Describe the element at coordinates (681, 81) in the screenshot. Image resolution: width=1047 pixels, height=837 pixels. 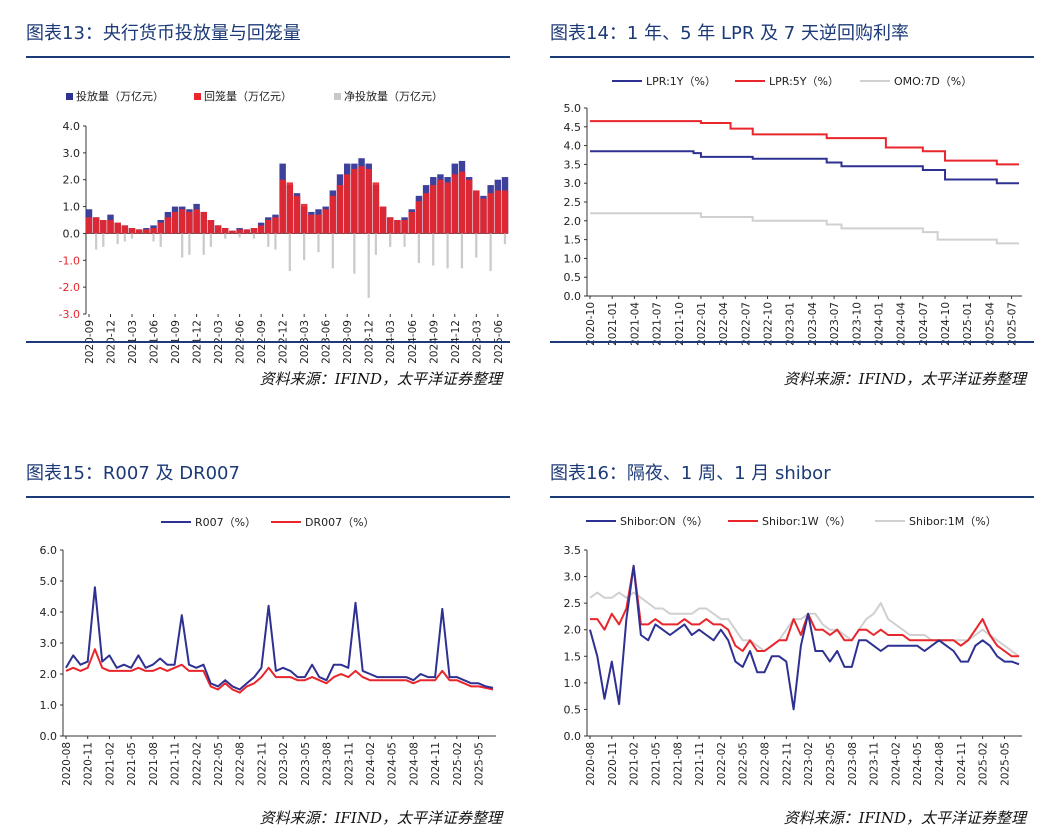
I see `legend-label: LPR:1Y（%）` at that location.